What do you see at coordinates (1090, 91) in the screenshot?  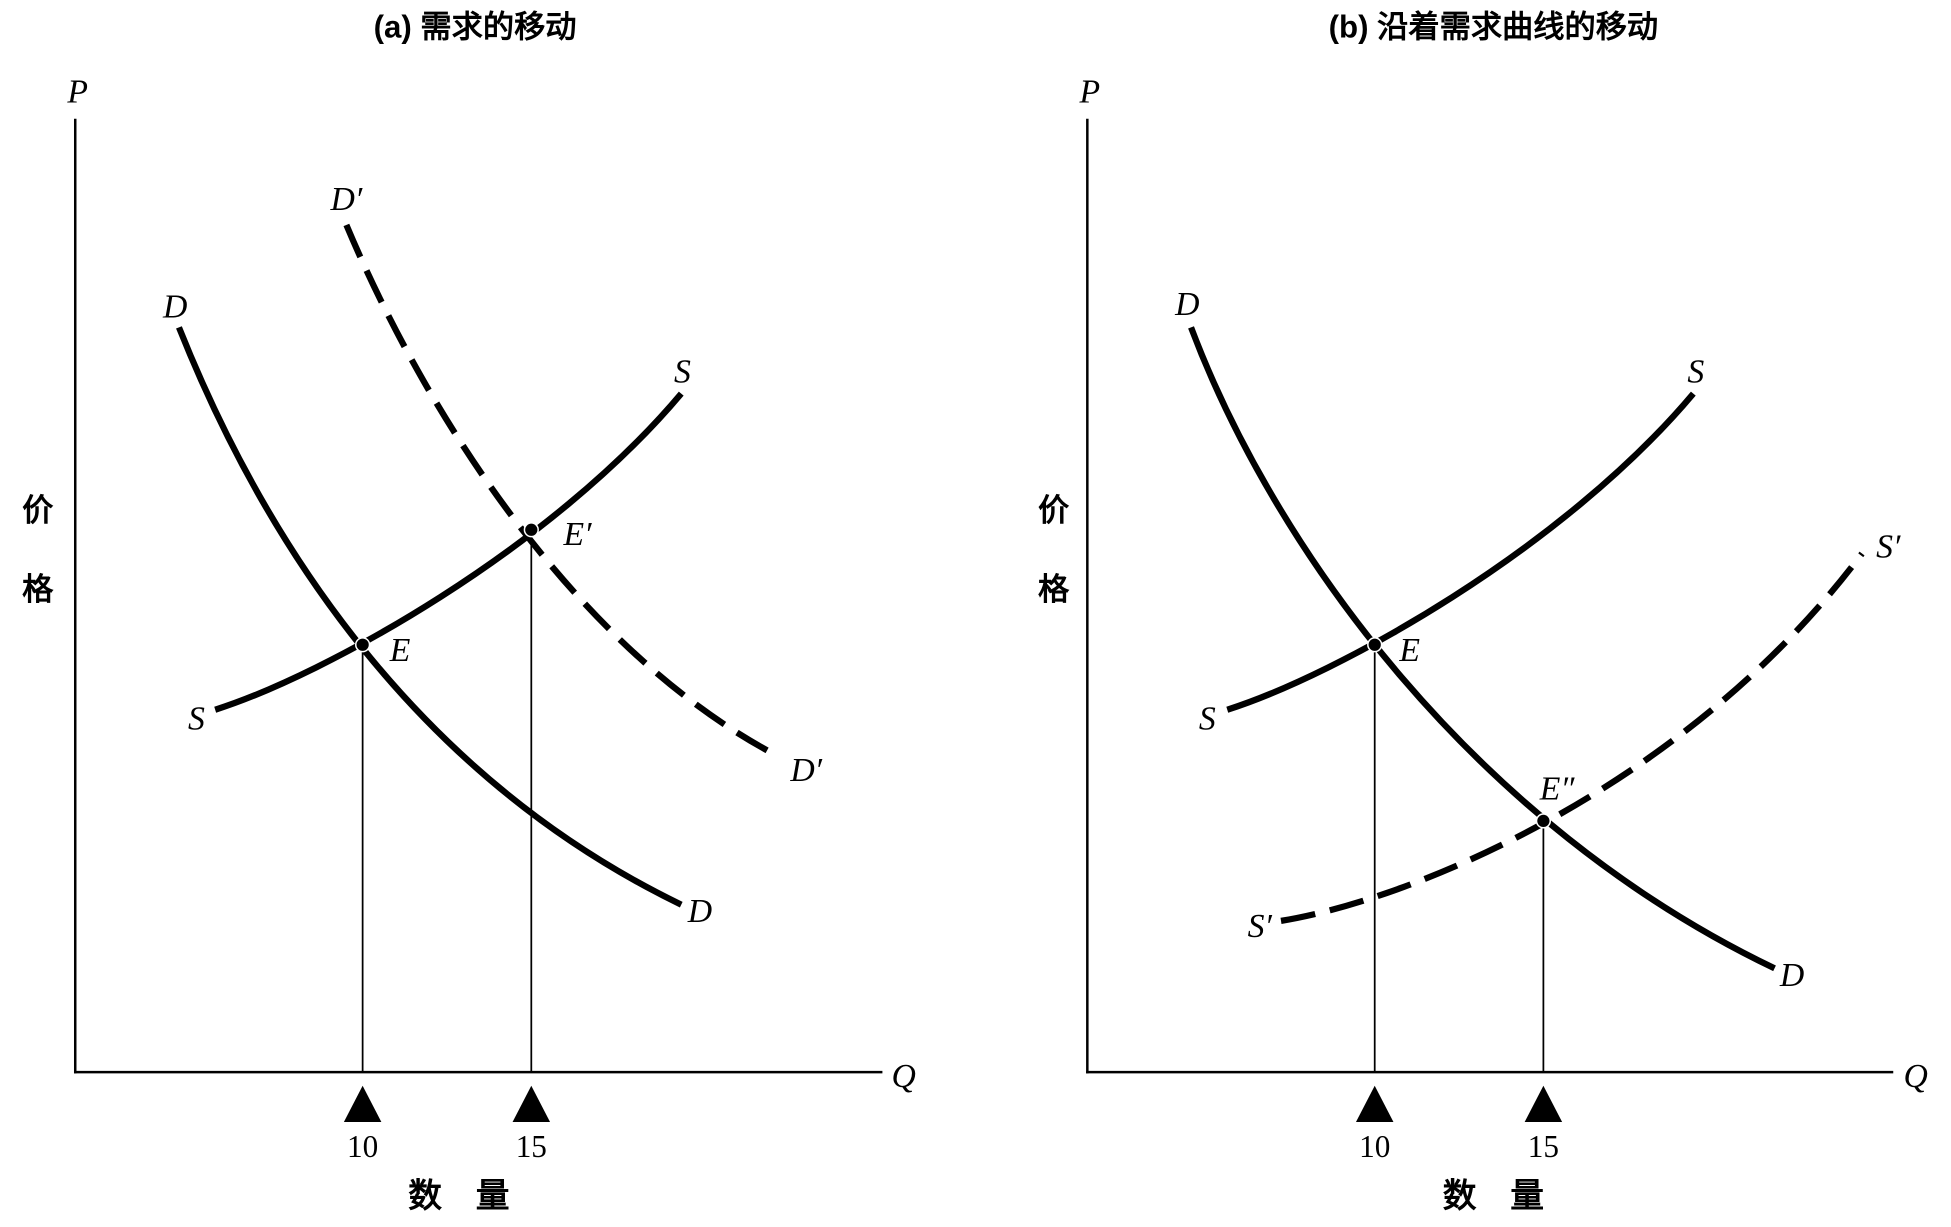 I see `panel-b-axis-p-label: P` at bounding box center [1090, 91].